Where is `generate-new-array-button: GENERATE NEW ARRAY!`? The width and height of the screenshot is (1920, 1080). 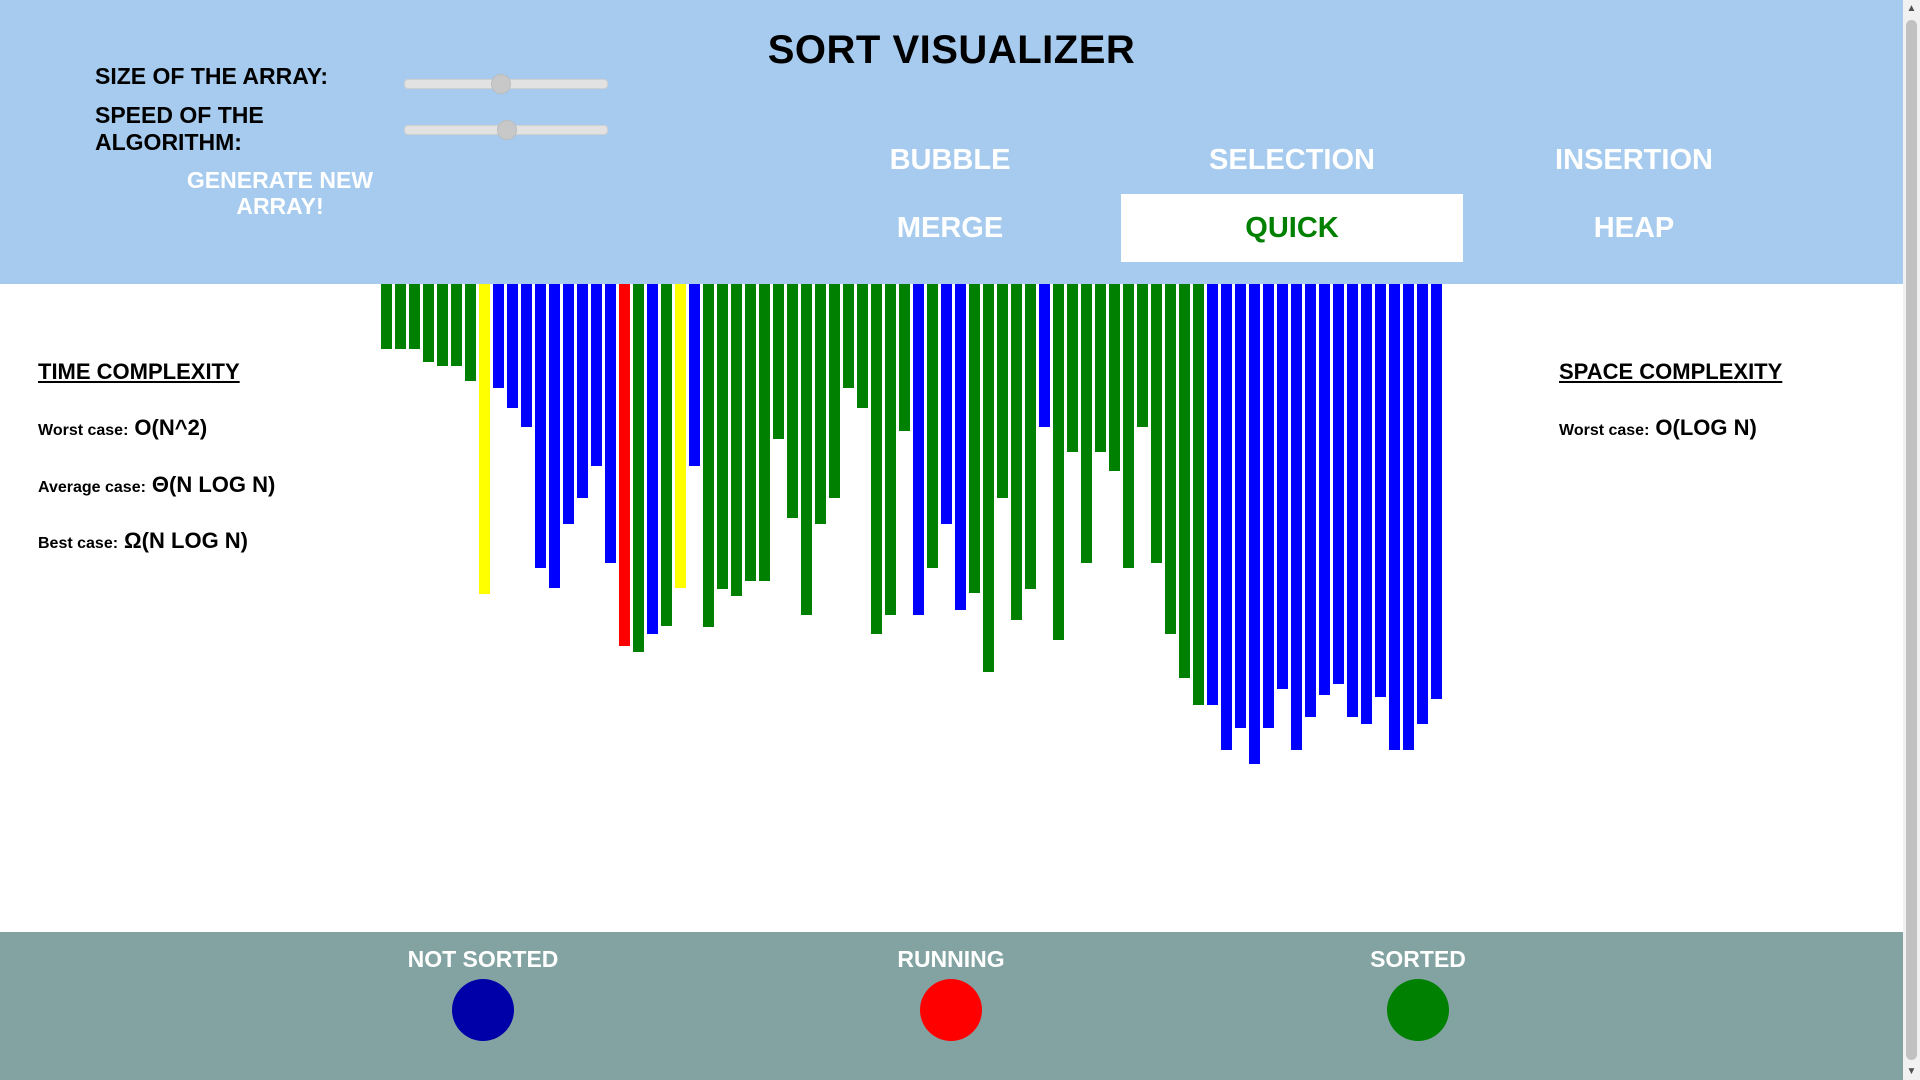
generate-new-array-button: GENERATE NEW ARRAY! is located at coordinates (280, 193).